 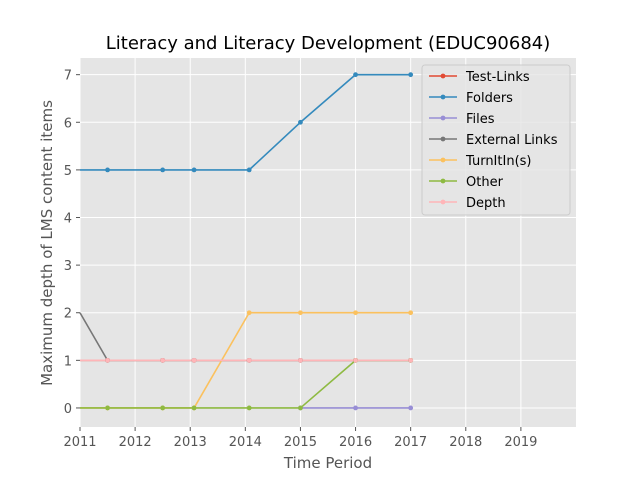 I want to click on y-axis-label: Maximum depth of LMS content items, so click(x=47, y=243).